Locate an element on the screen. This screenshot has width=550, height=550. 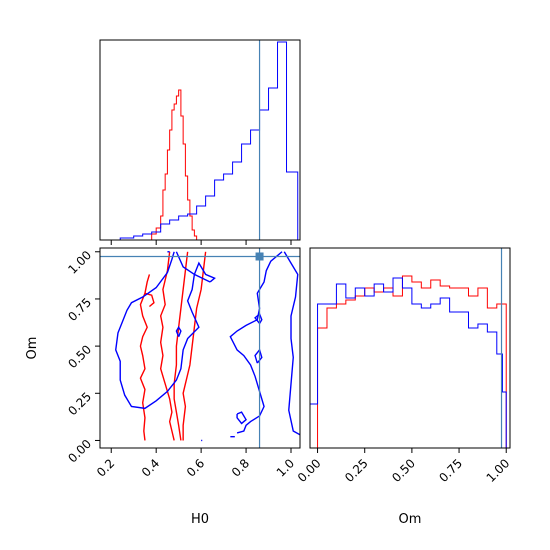
om-x-tick-label: 0.50 is located at coordinates (403, 470).